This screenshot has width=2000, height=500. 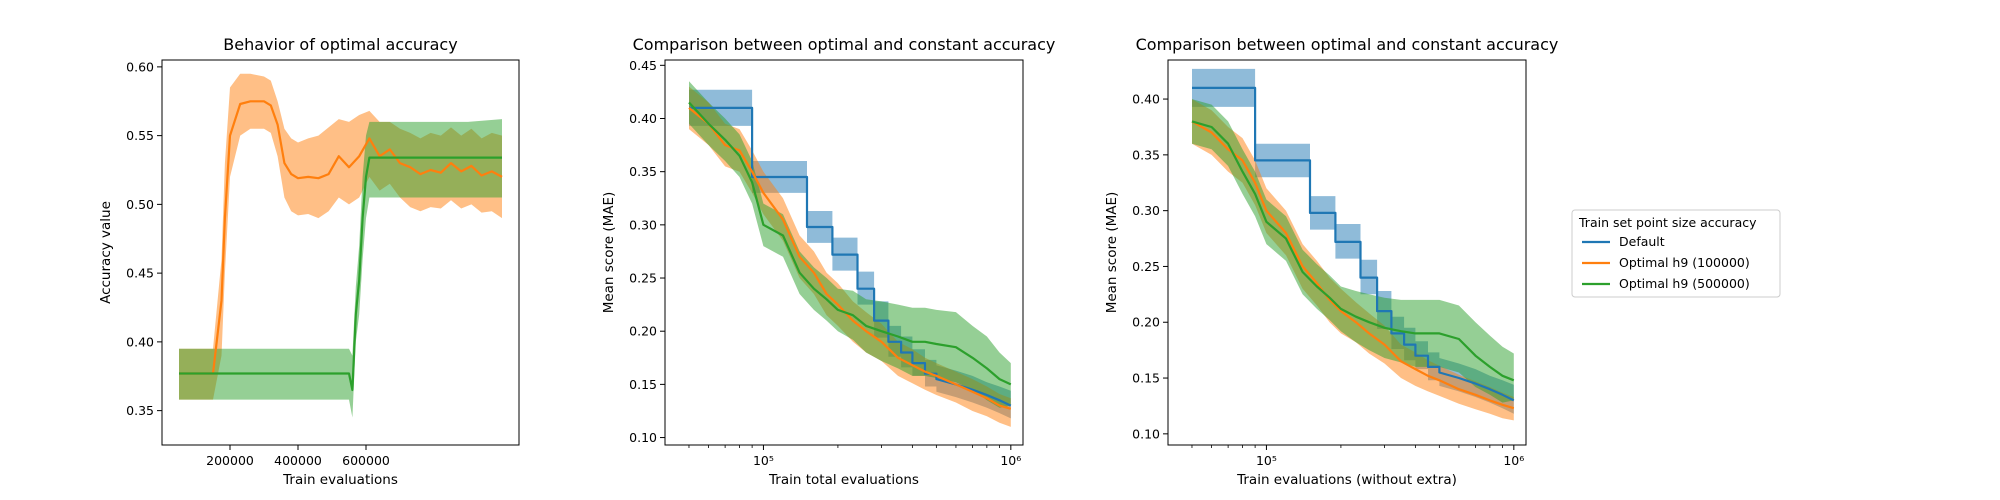 What do you see at coordinates (140, 135) in the screenshot?
I see `y-tick-label: 0.55` at bounding box center [140, 135].